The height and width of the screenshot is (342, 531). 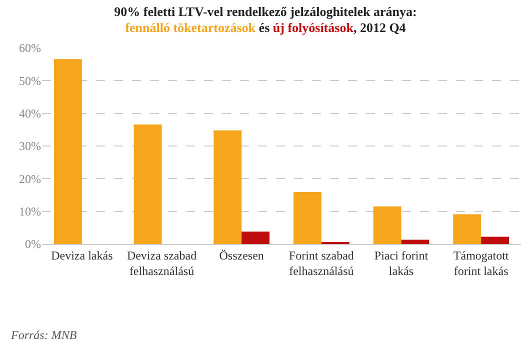 I want to click on text: új folyósítások, so click(x=313, y=27).